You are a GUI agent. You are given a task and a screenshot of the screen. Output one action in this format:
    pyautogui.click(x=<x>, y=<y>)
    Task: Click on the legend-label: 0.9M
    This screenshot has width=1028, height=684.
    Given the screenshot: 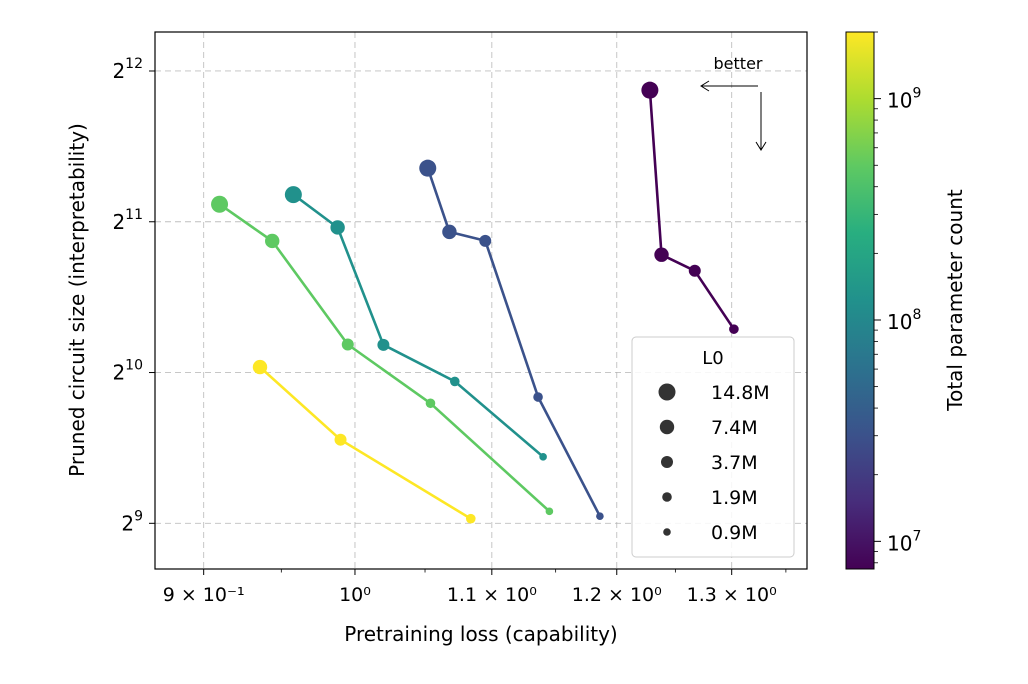 What is the action you would take?
    pyautogui.click(x=734, y=533)
    